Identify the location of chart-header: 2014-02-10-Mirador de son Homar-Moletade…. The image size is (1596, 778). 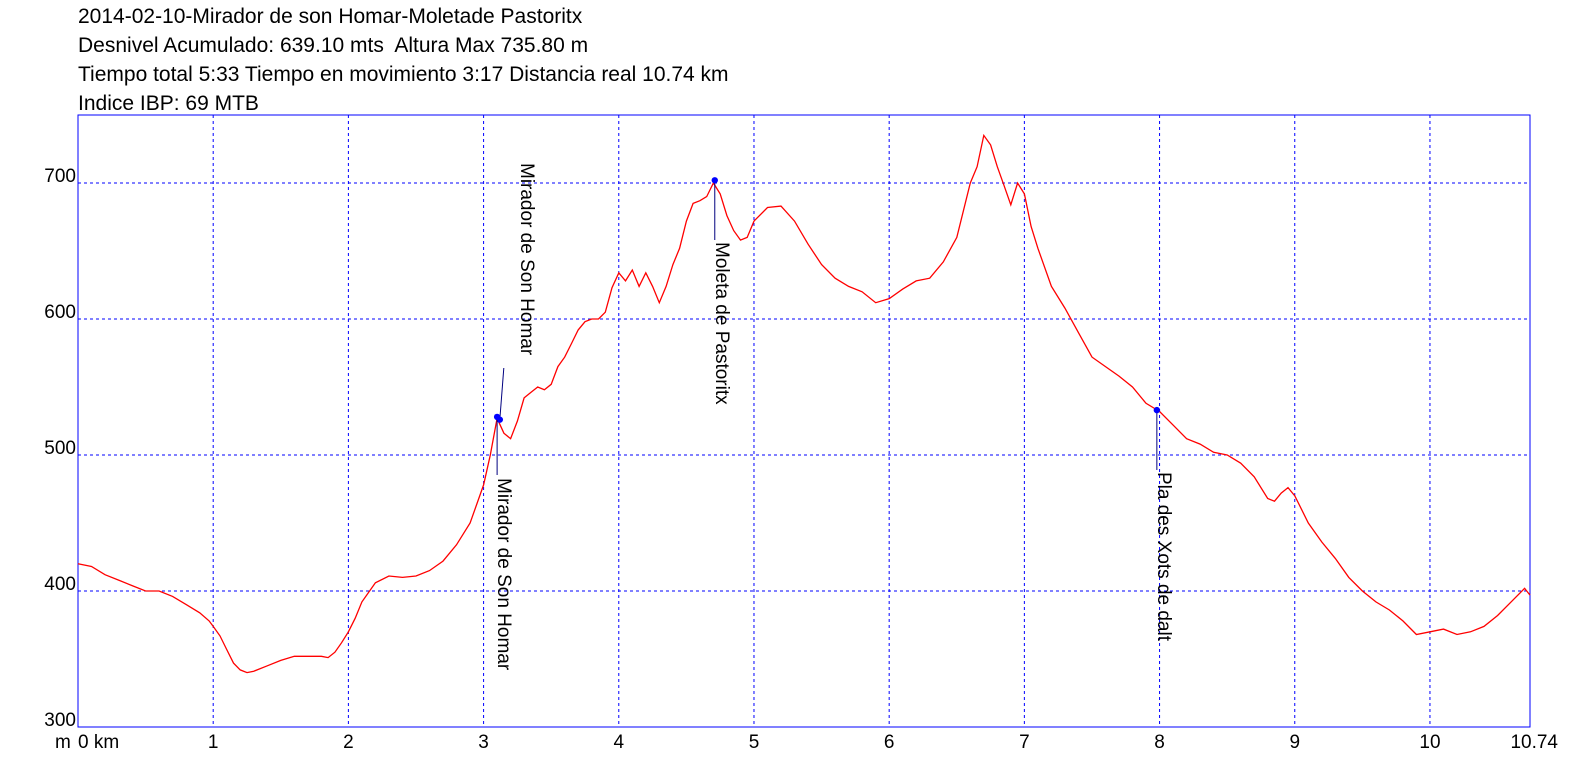
(403, 60).